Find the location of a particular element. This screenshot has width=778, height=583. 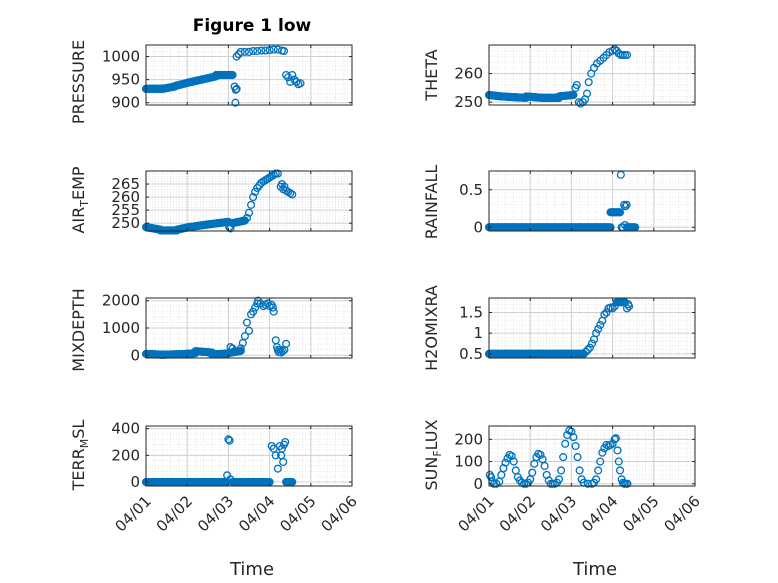

x-axis-label-right: Time is located at coordinates (594, 569).